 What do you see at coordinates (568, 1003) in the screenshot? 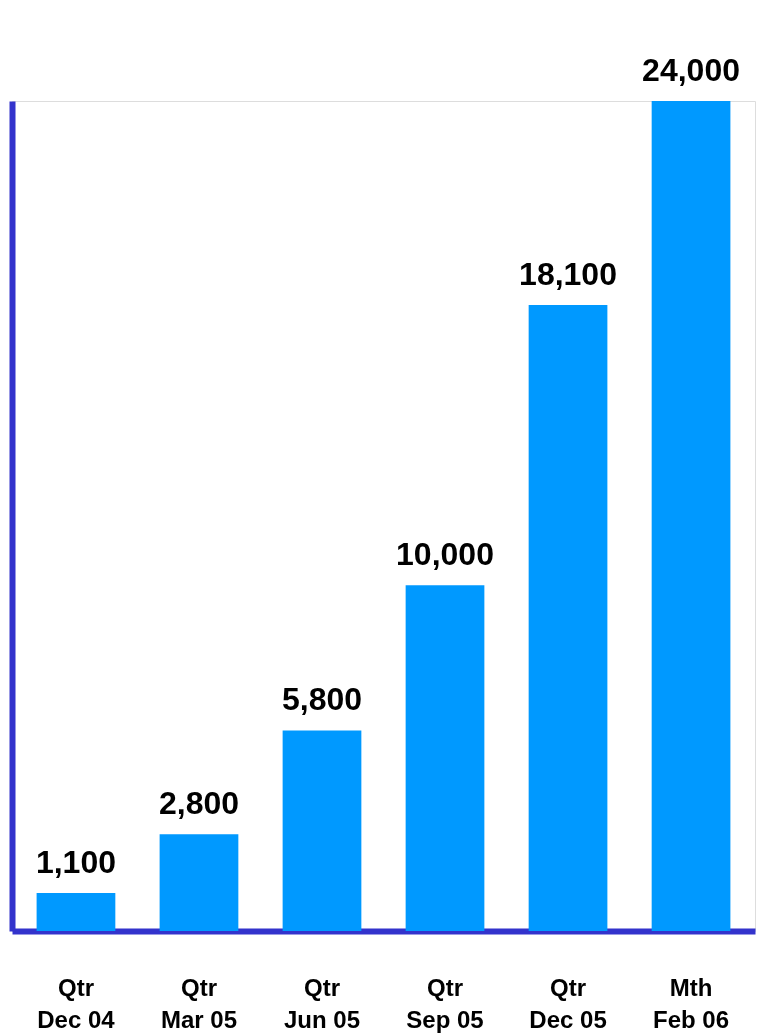
I see `x-tick-label: Qtr Dec 05` at bounding box center [568, 1003].